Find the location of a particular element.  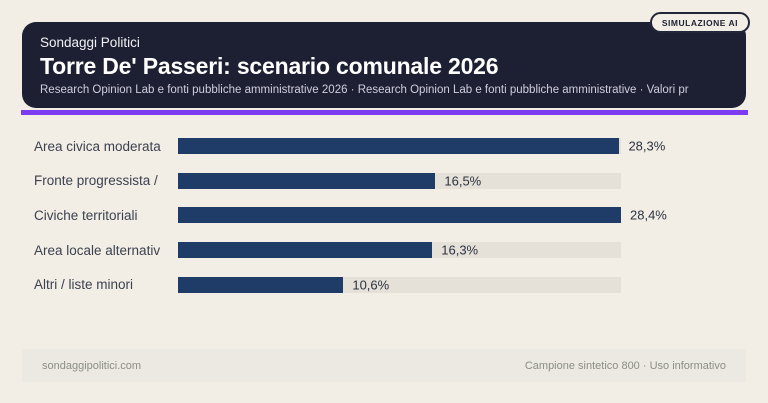

value-label: 16,5% is located at coordinates (463, 181).